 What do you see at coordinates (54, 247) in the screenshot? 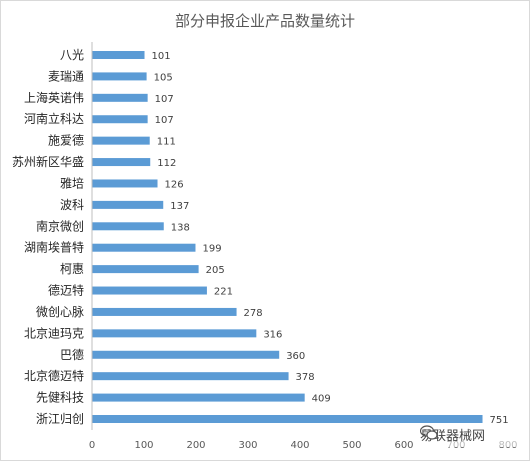
I see `category-label: 湖南埃普特` at bounding box center [54, 247].